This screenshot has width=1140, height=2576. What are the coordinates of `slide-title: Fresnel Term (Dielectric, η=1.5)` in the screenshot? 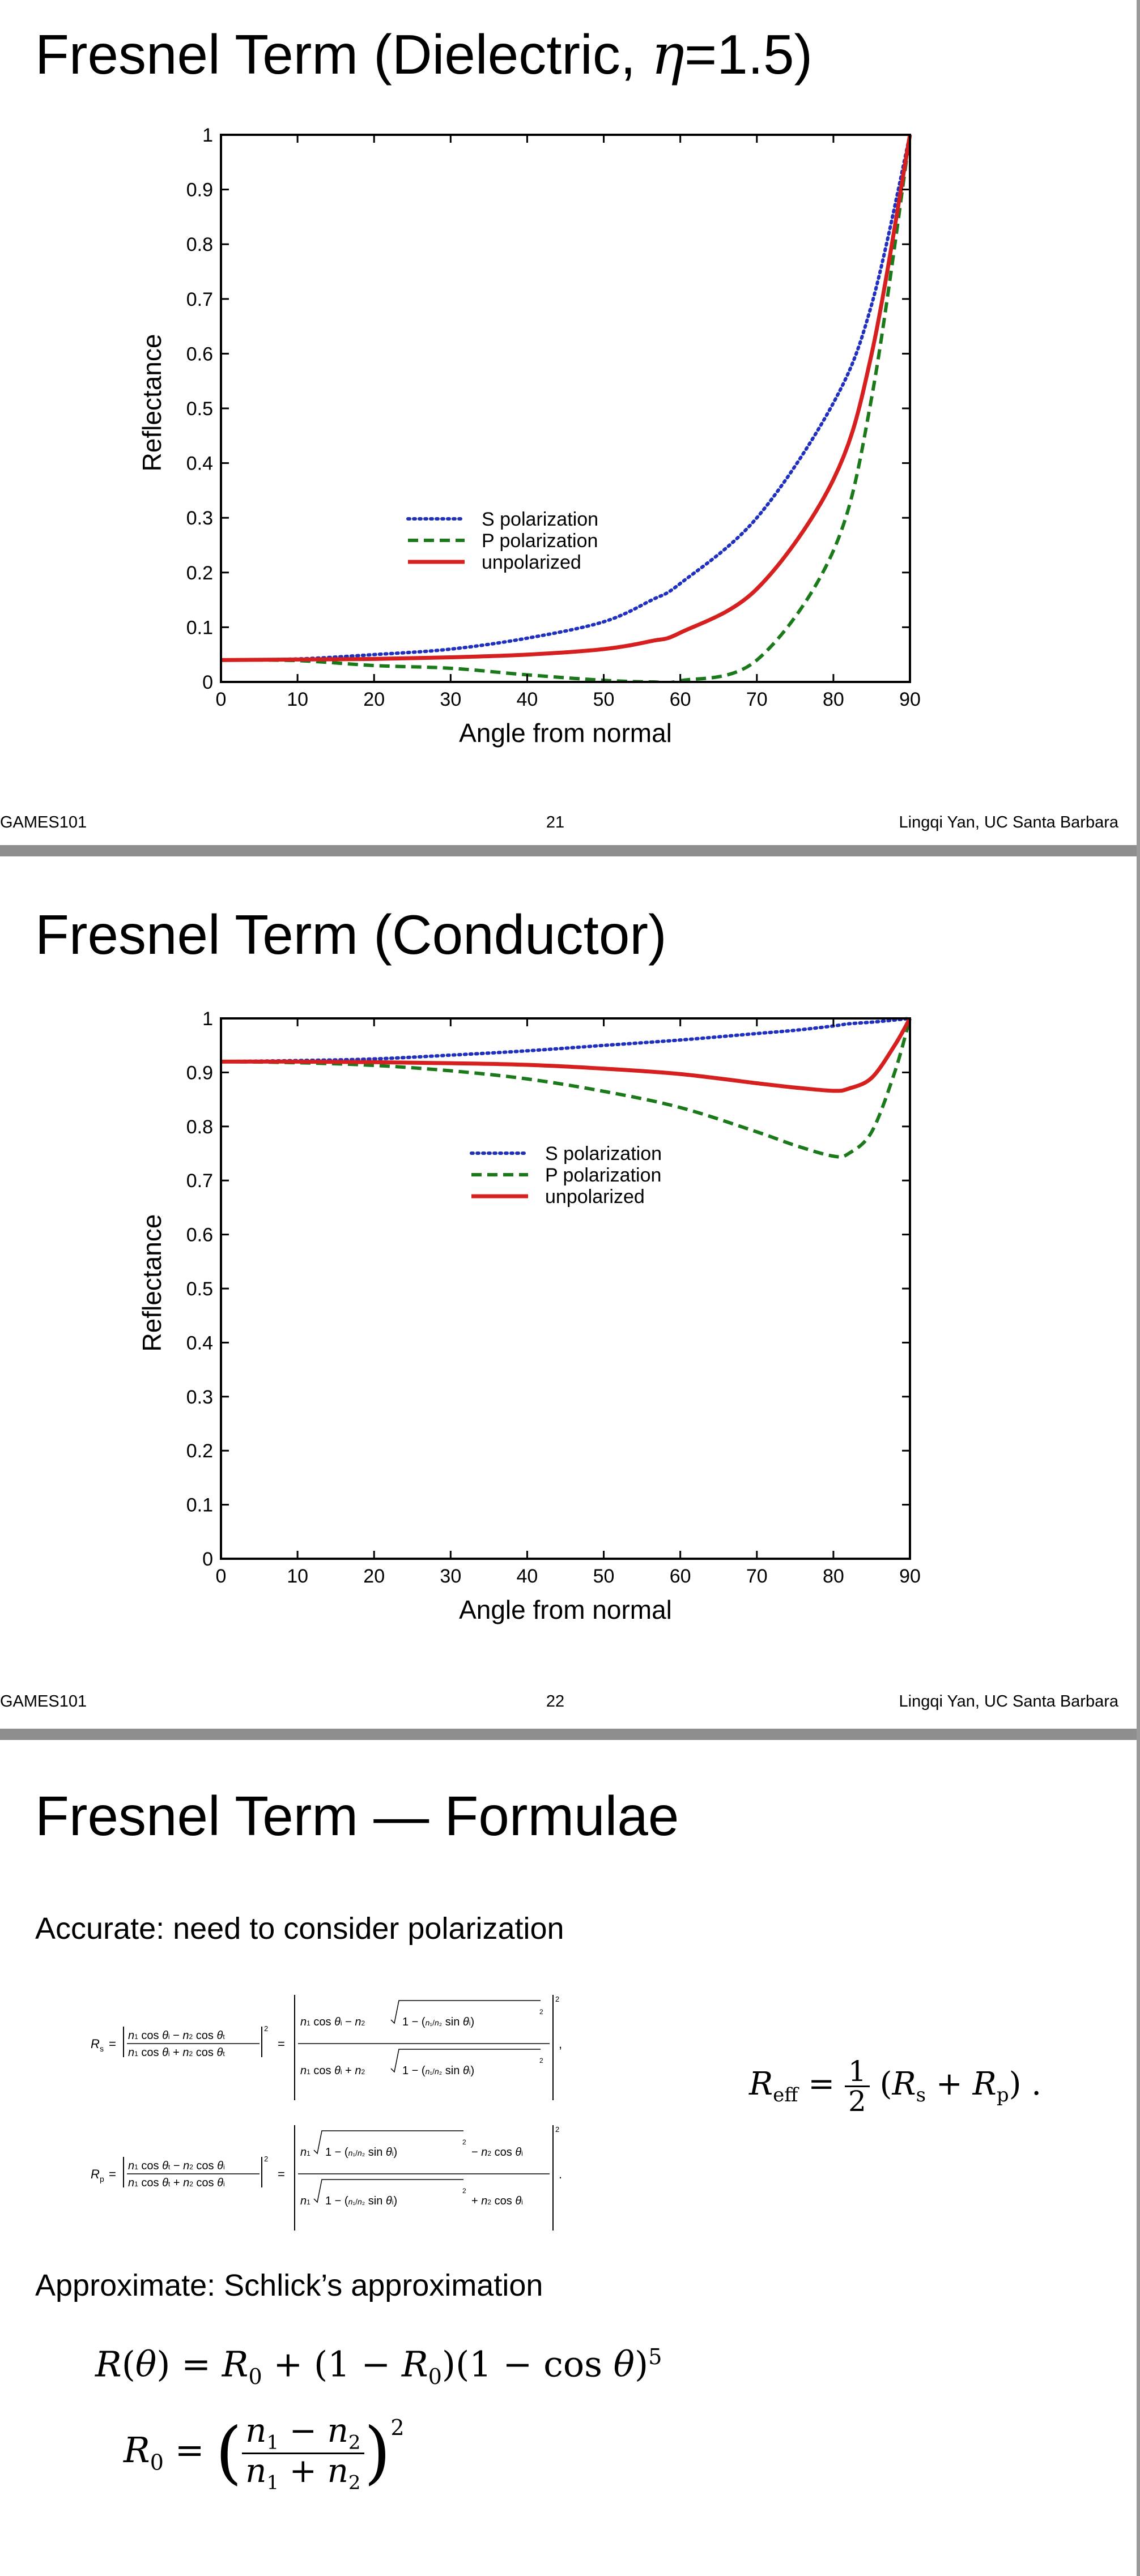 It's located at (424, 55).